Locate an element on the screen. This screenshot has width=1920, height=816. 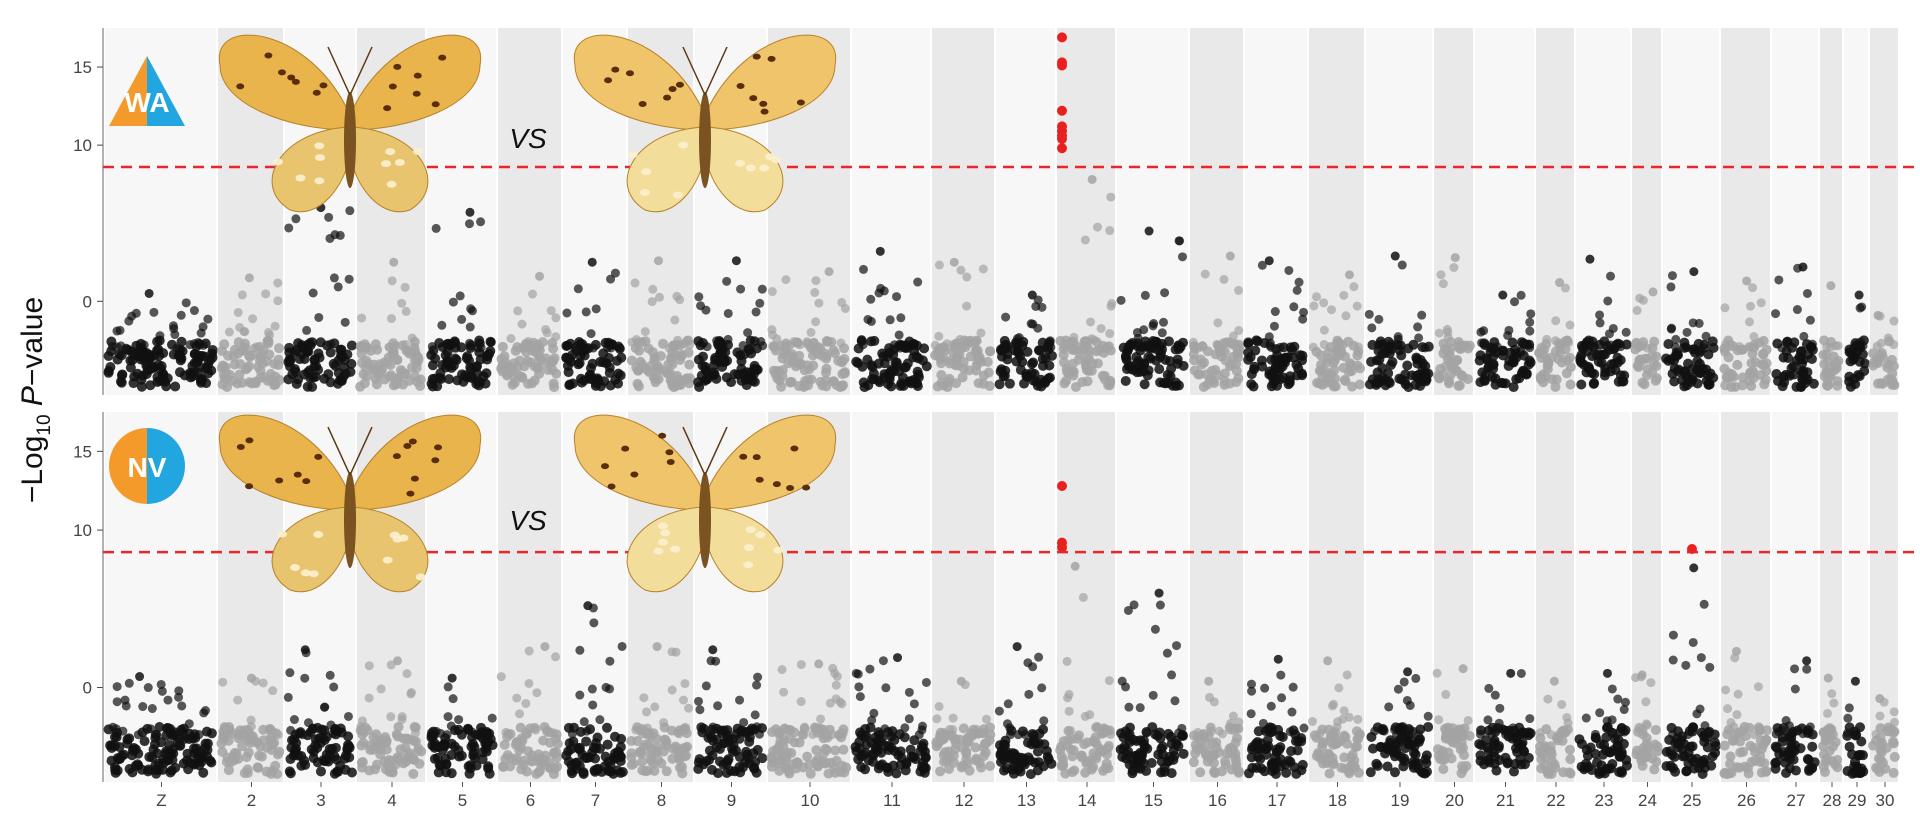
x-tick-label-15: 15 is located at coordinates (1153, 800).